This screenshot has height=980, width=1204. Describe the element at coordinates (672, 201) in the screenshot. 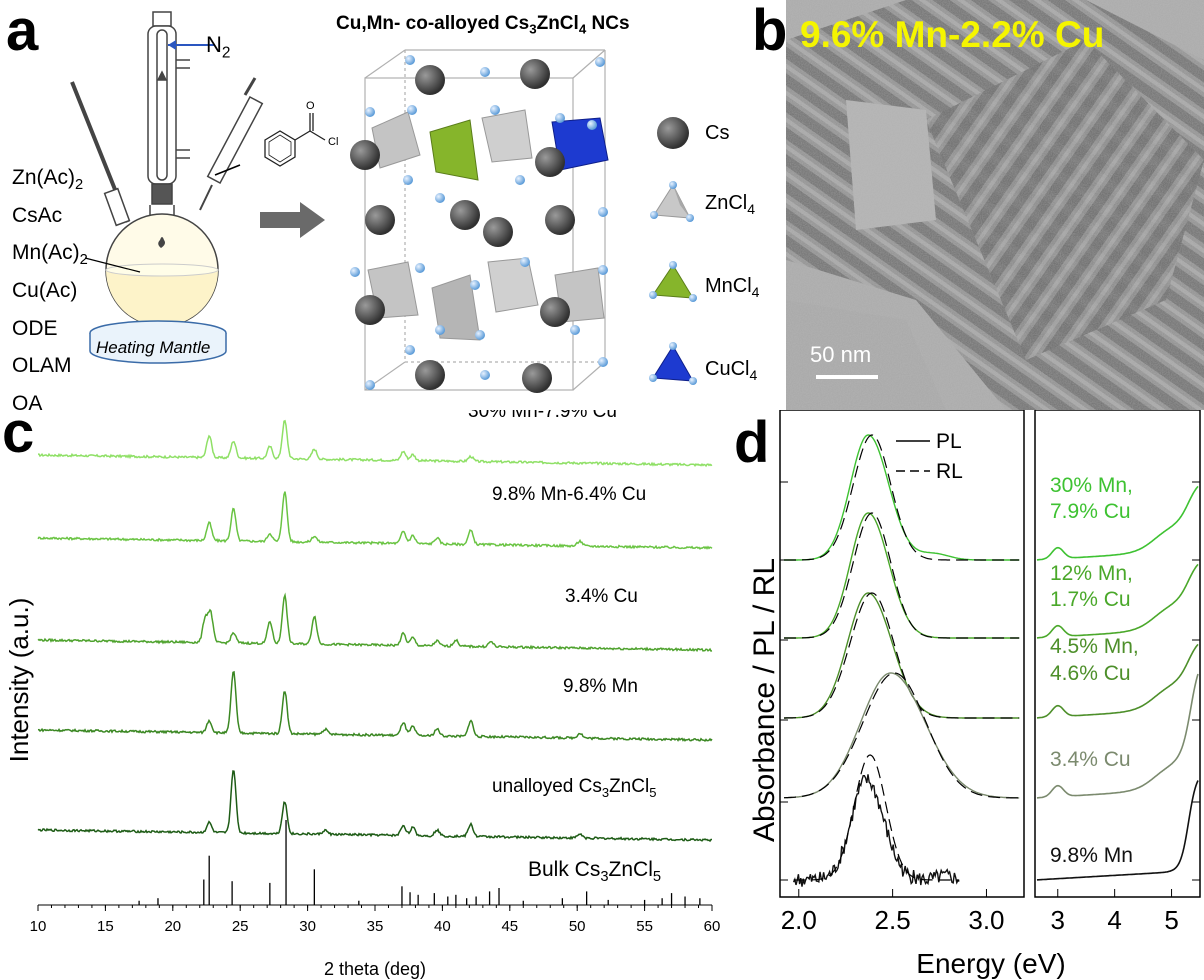

I see `zncl4-tetrahedron-icon` at that location.